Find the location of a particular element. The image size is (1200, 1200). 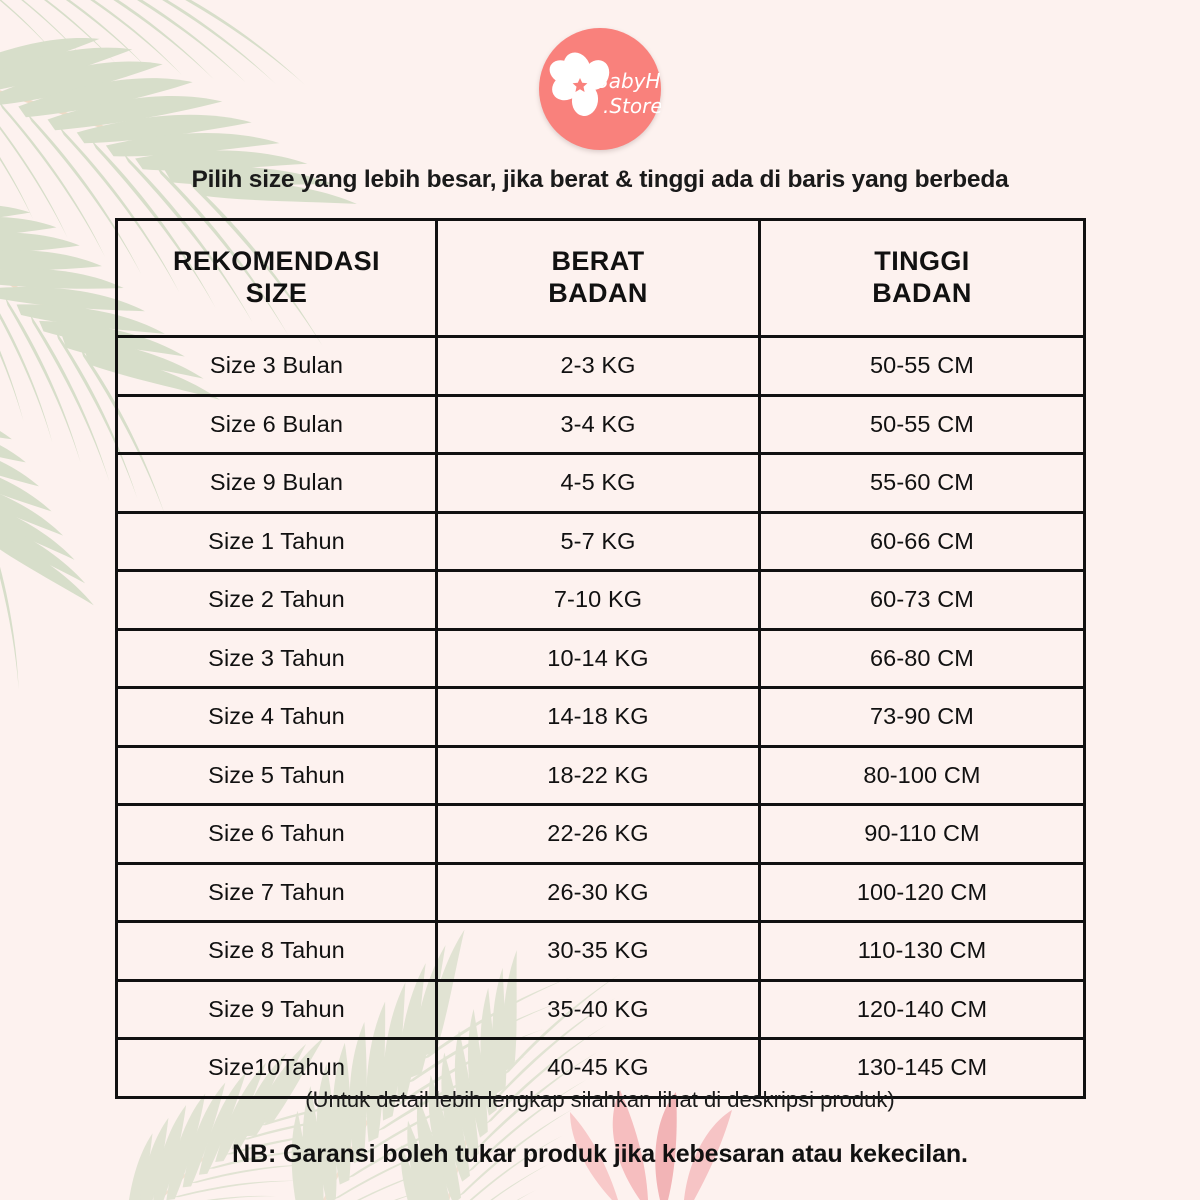

logo-artwork: BabyHoki .Store is located at coordinates (605, 85).